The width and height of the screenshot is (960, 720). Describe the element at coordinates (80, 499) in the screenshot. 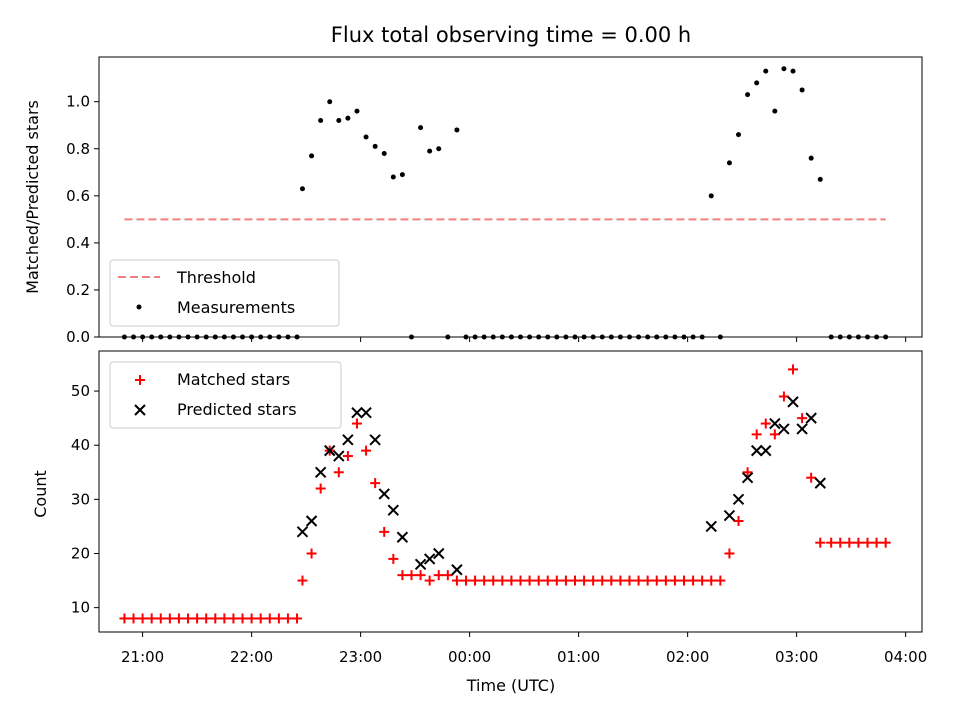

I see `count-y-tick-label: 30` at that location.